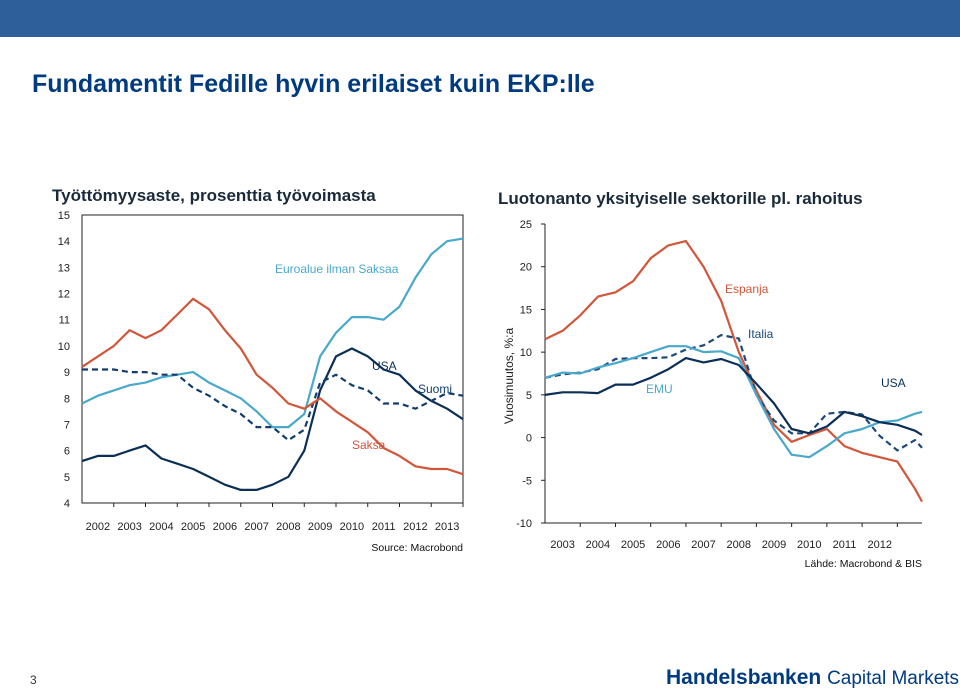 Image resolution: width=960 pixels, height=691 pixels. Describe the element at coordinates (64, 242) in the screenshot. I see `y-tick-label: 14` at that location.